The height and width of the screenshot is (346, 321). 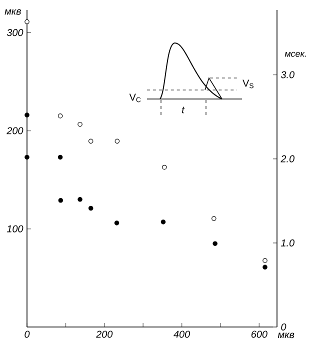 I want to click on y2-tick-label: 1.0, so click(x=287, y=242).